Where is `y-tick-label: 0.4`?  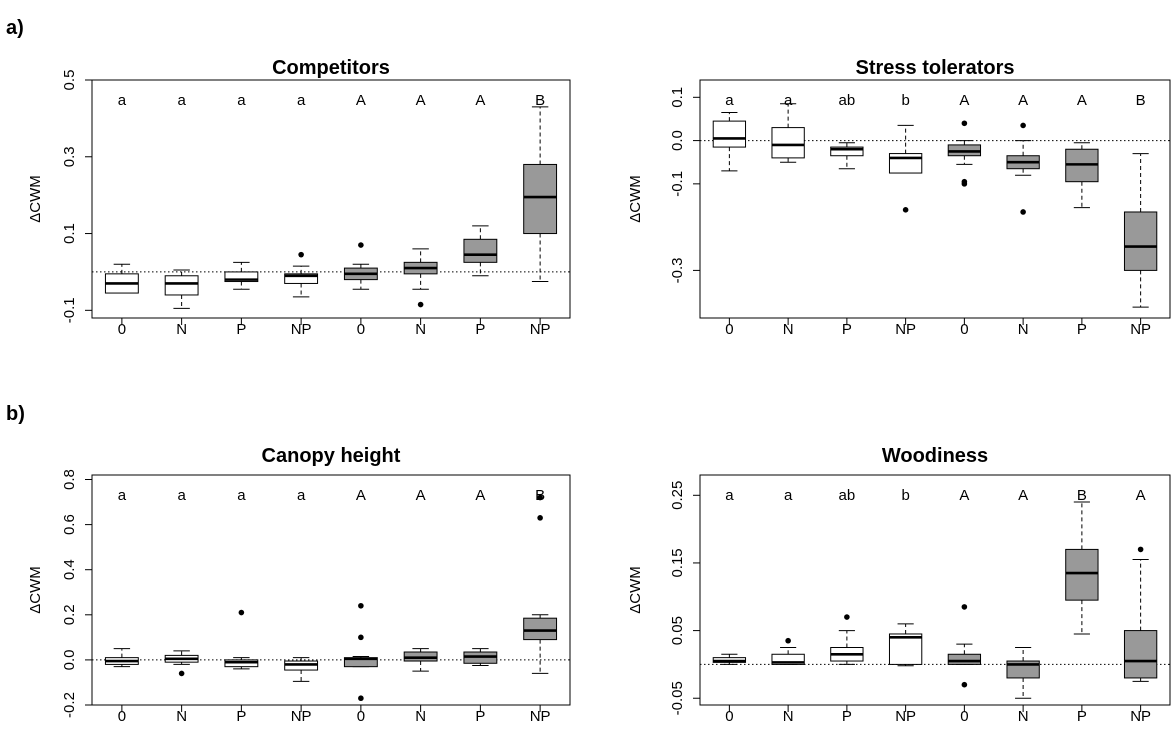
y-tick-label: 0.4 is located at coordinates (69, 569).